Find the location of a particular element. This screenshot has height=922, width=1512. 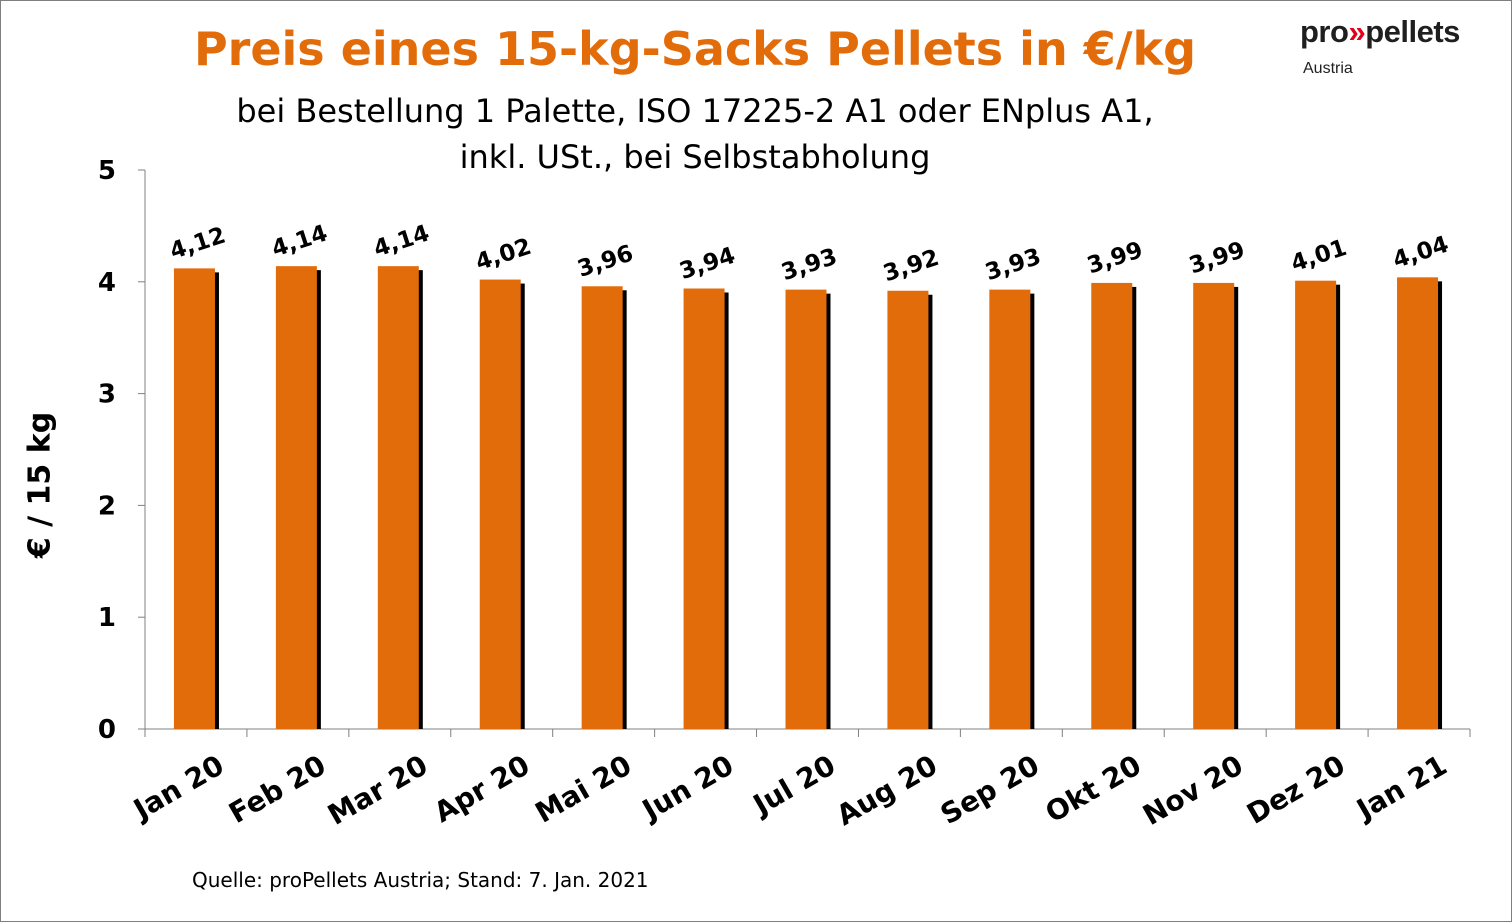

chart-title: Preis eines 15-kg-Sacks Pellets in €/kg is located at coordinates (695, 49).